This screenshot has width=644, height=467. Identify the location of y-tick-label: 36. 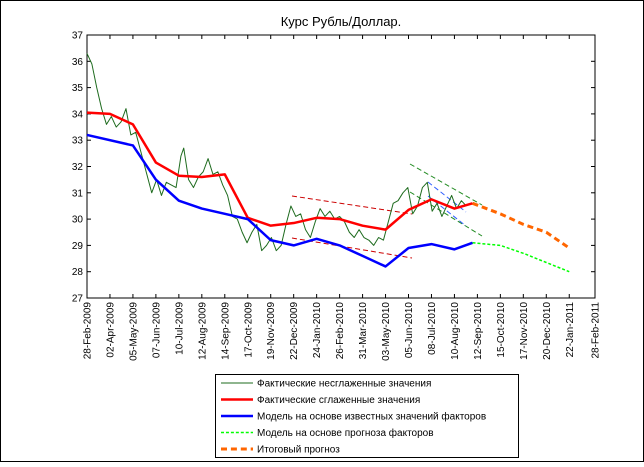
(78, 62).